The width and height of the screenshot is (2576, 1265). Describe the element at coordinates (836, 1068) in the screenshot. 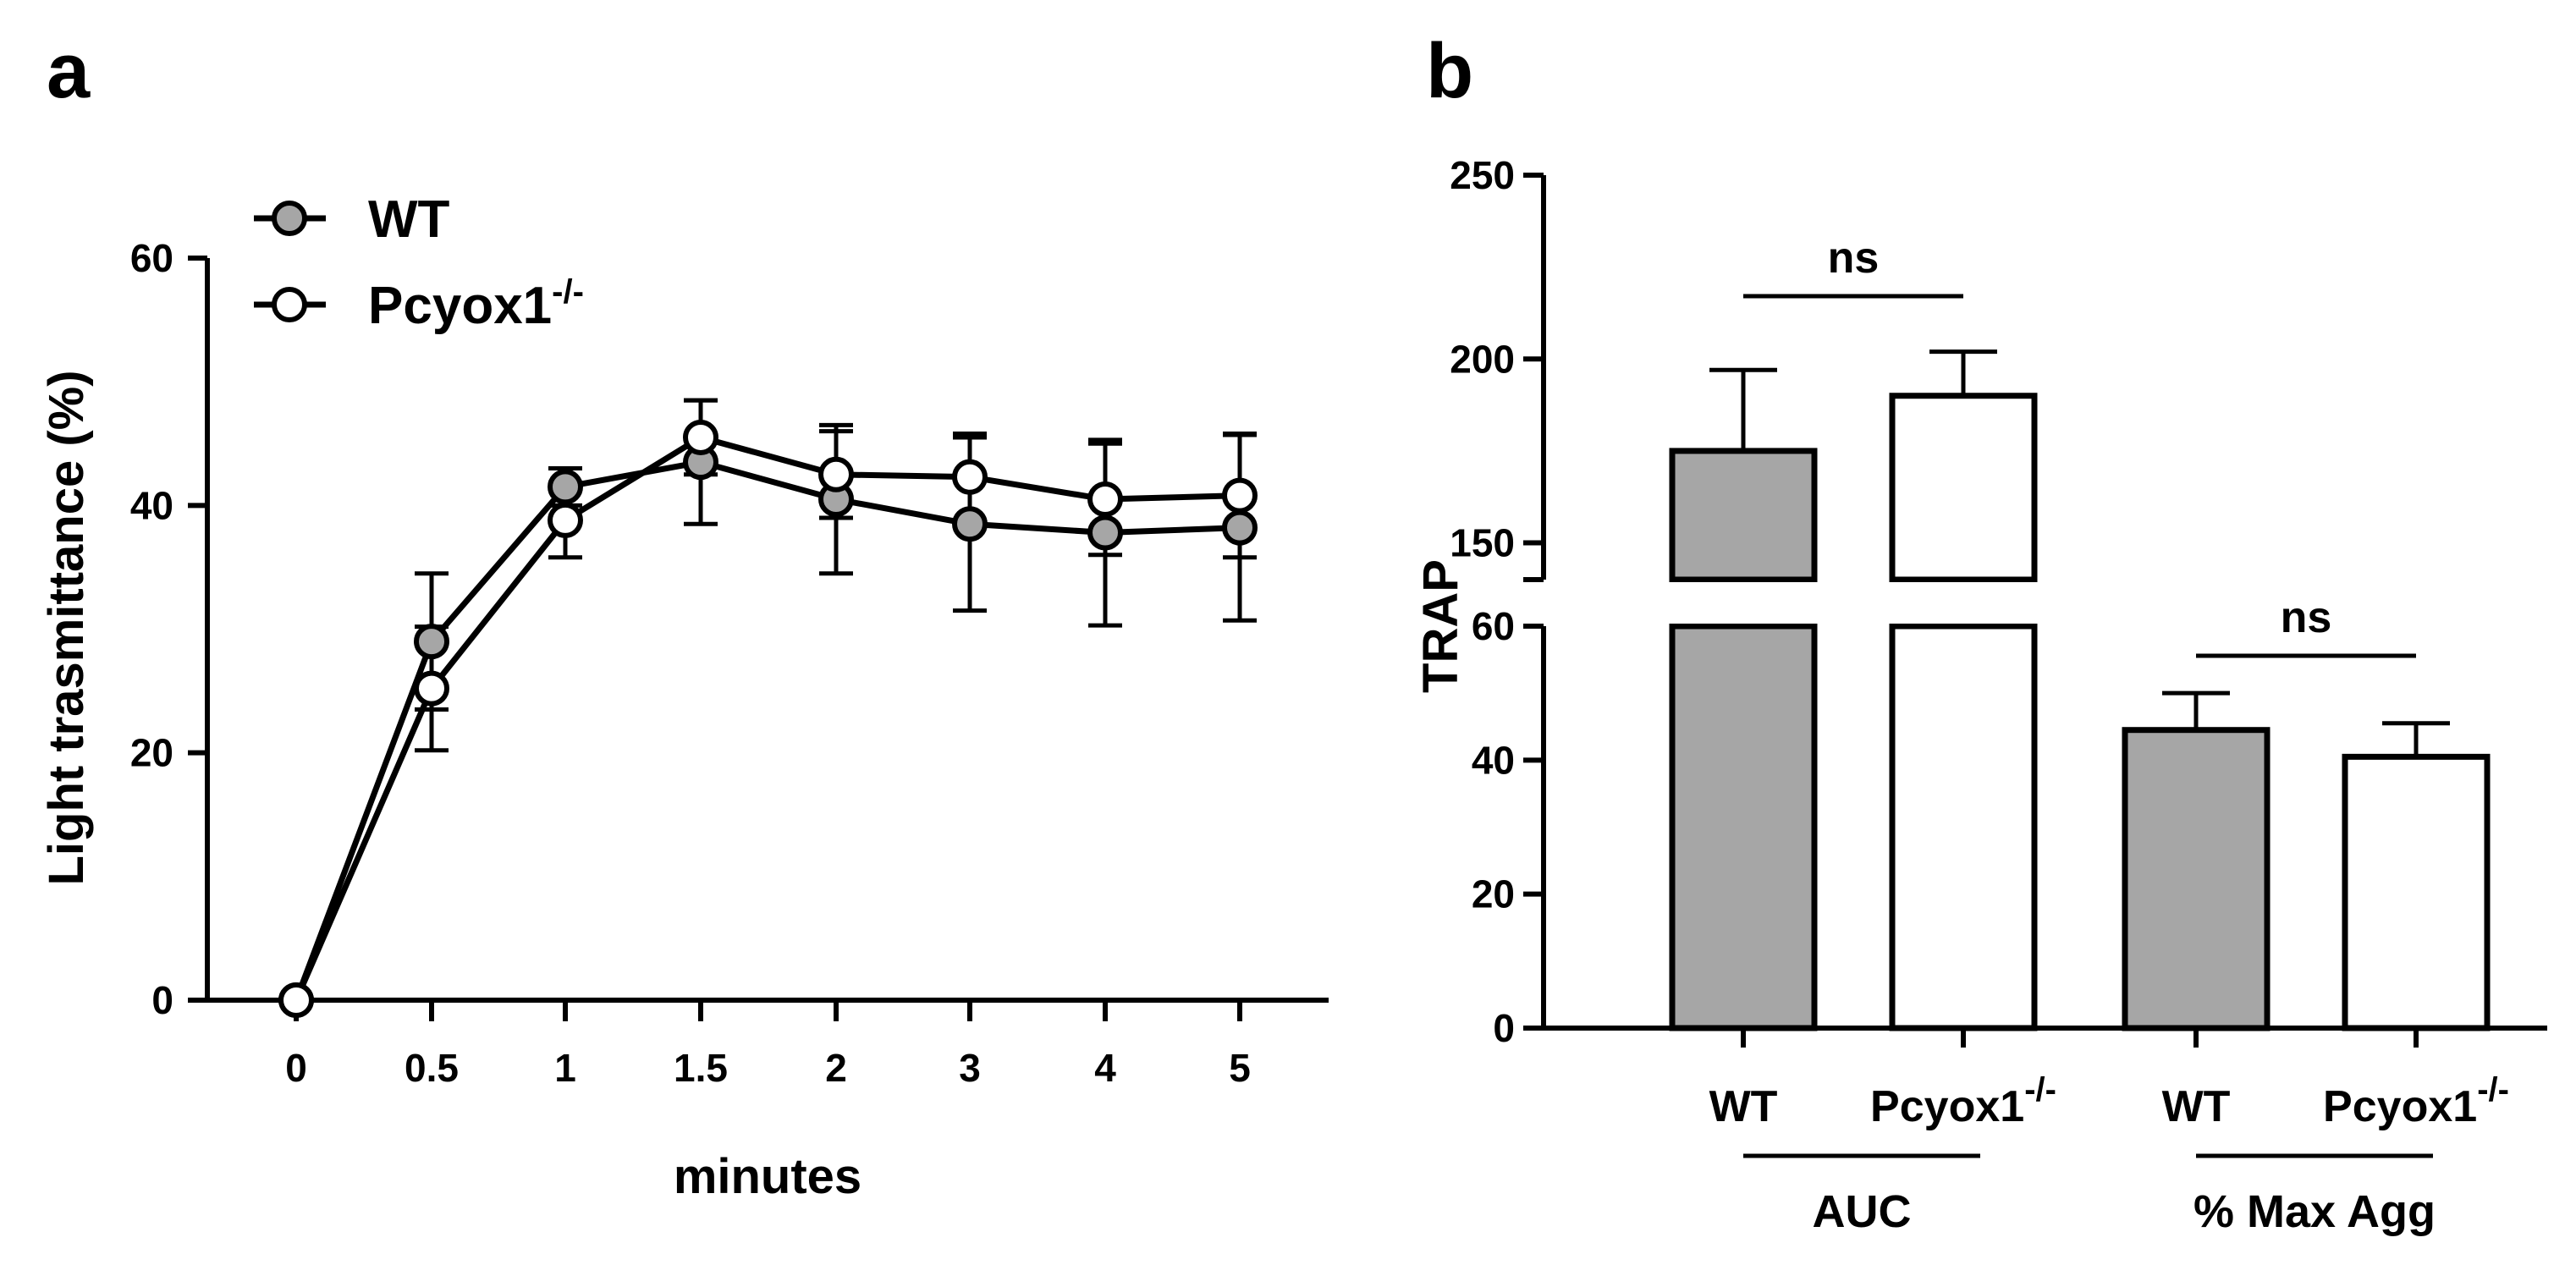

I see `panel-a-x-tick-label: 2` at that location.